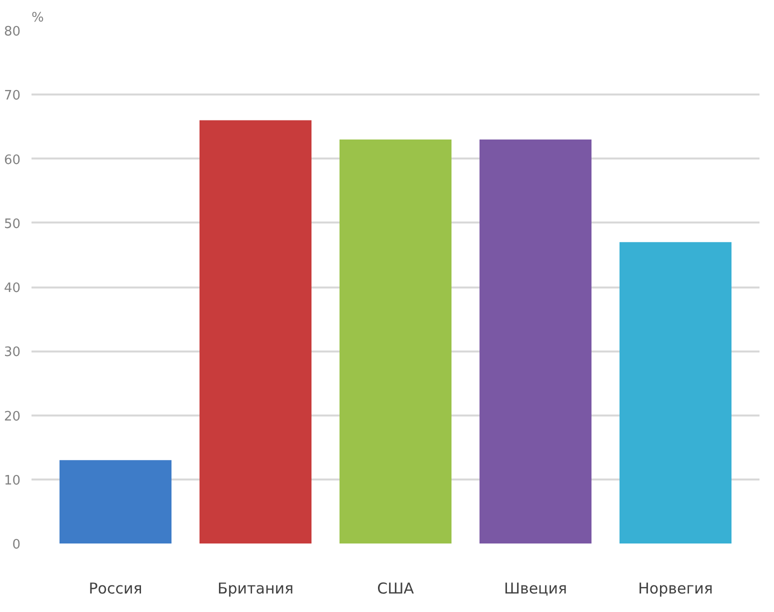 The image size is (774, 612). I want to click on y-tick-label: 60, so click(12, 160).